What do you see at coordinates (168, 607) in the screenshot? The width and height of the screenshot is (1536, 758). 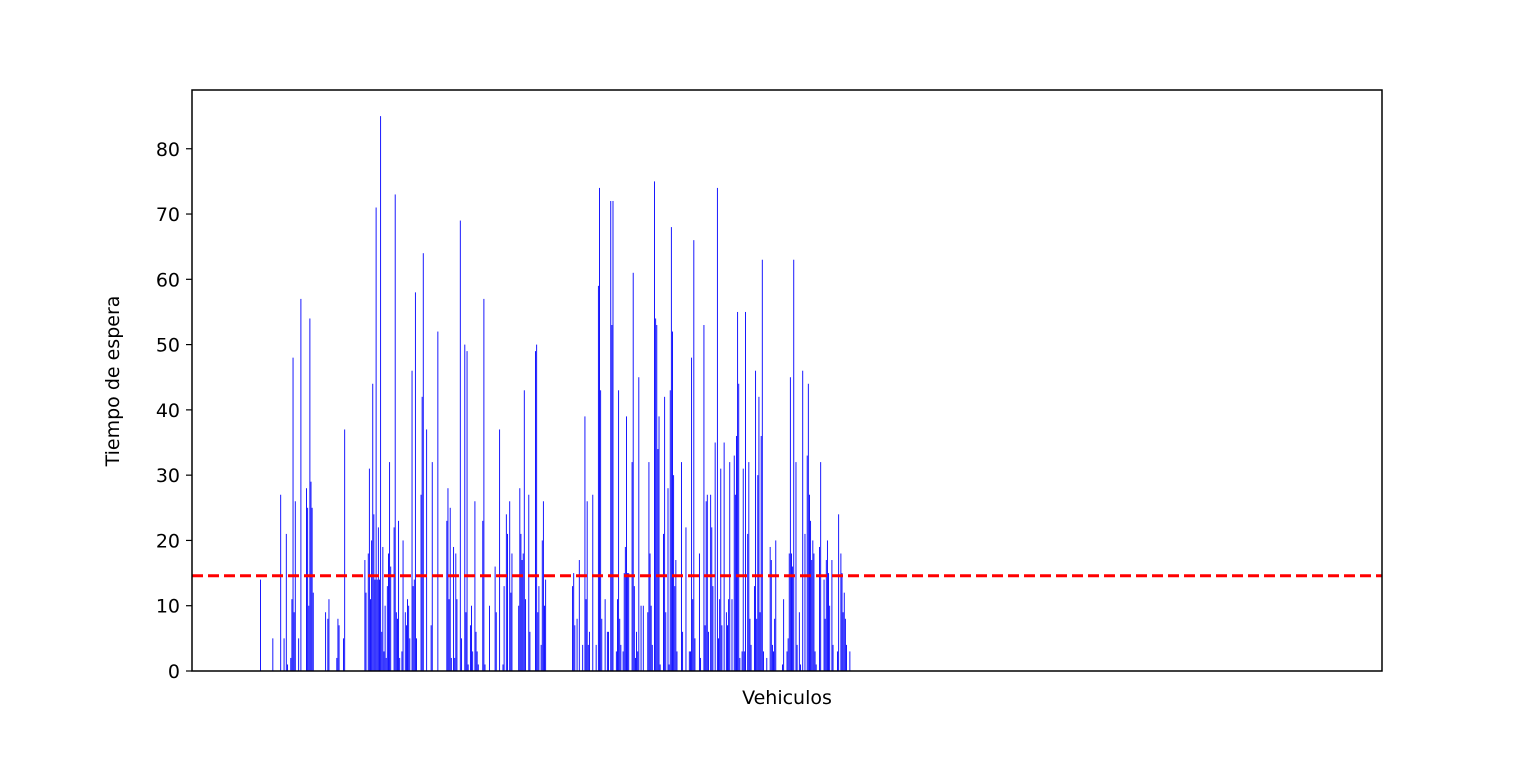 I see `y-tick-label: 10` at bounding box center [168, 607].